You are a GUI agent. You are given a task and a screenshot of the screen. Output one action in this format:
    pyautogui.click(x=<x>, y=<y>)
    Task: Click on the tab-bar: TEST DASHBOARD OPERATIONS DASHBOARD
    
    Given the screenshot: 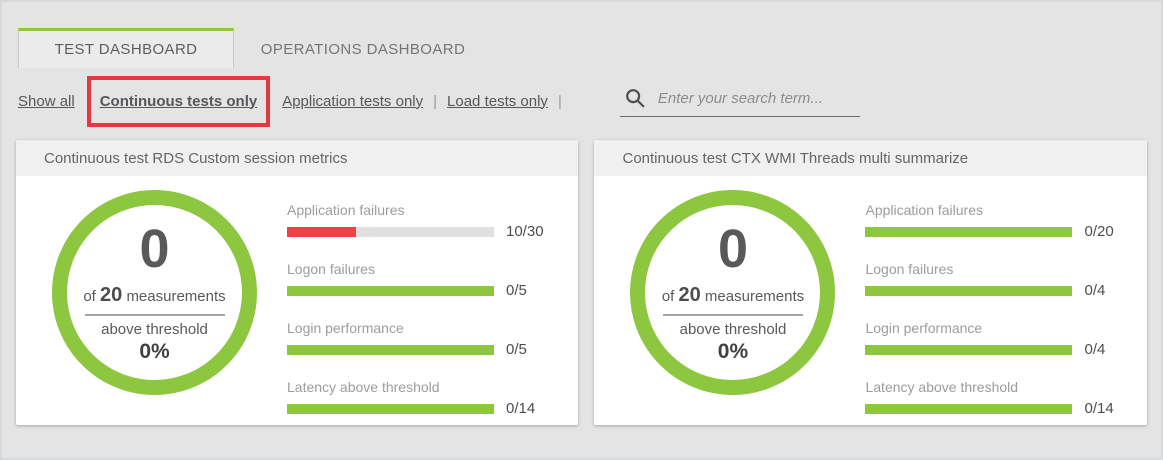 What is the action you would take?
    pyautogui.click(x=589, y=48)
    